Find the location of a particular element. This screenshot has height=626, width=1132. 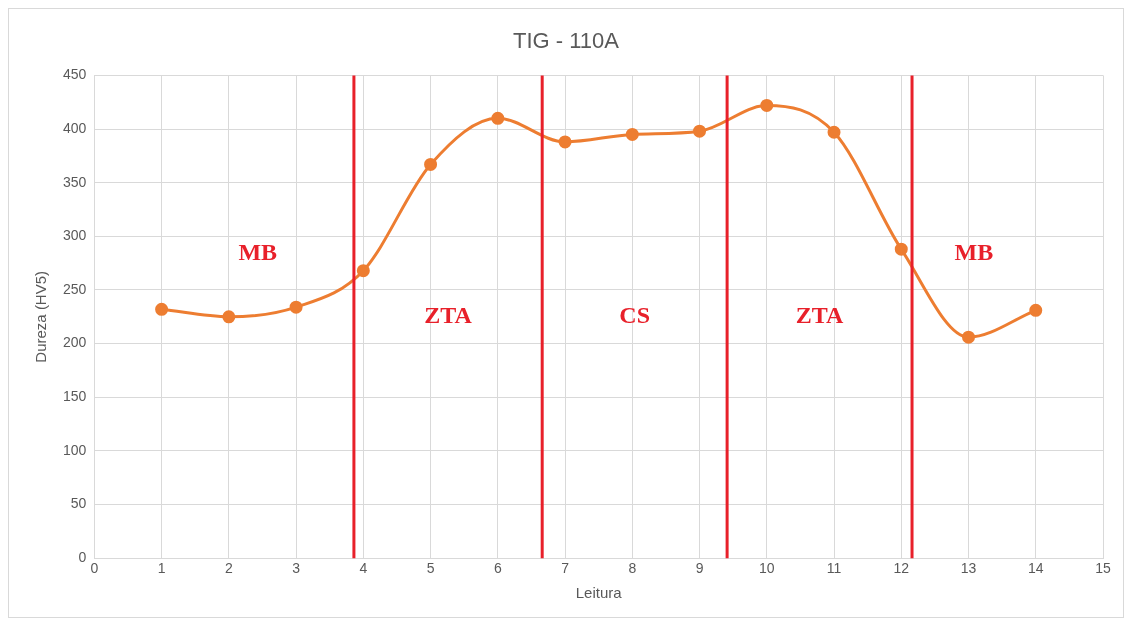

x-tick-label: 6 is located at coordinates (497, 568).